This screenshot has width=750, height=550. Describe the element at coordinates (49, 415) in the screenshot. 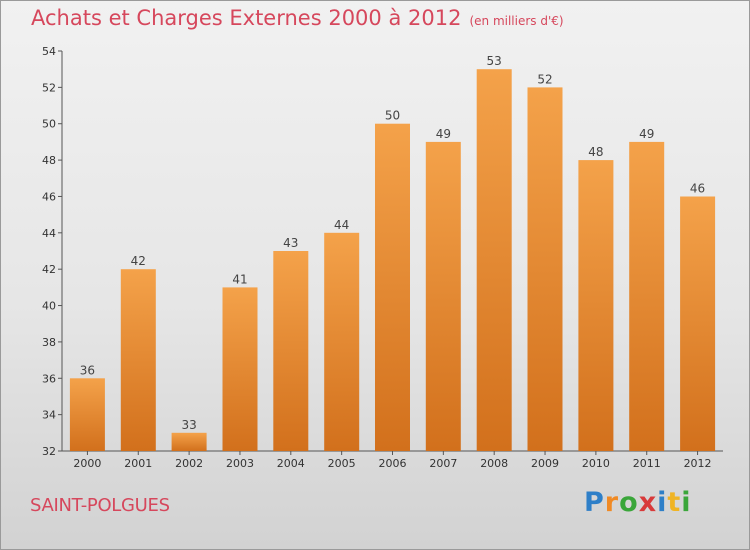

I see `y-tick-label: 34` at that location.